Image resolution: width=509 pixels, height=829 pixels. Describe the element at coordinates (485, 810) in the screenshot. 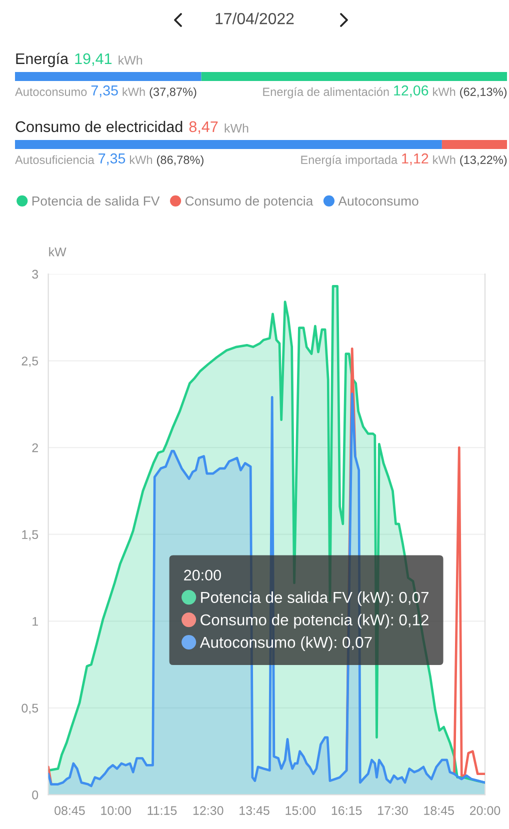

I see `x-tick-label: 20:00` at that location.